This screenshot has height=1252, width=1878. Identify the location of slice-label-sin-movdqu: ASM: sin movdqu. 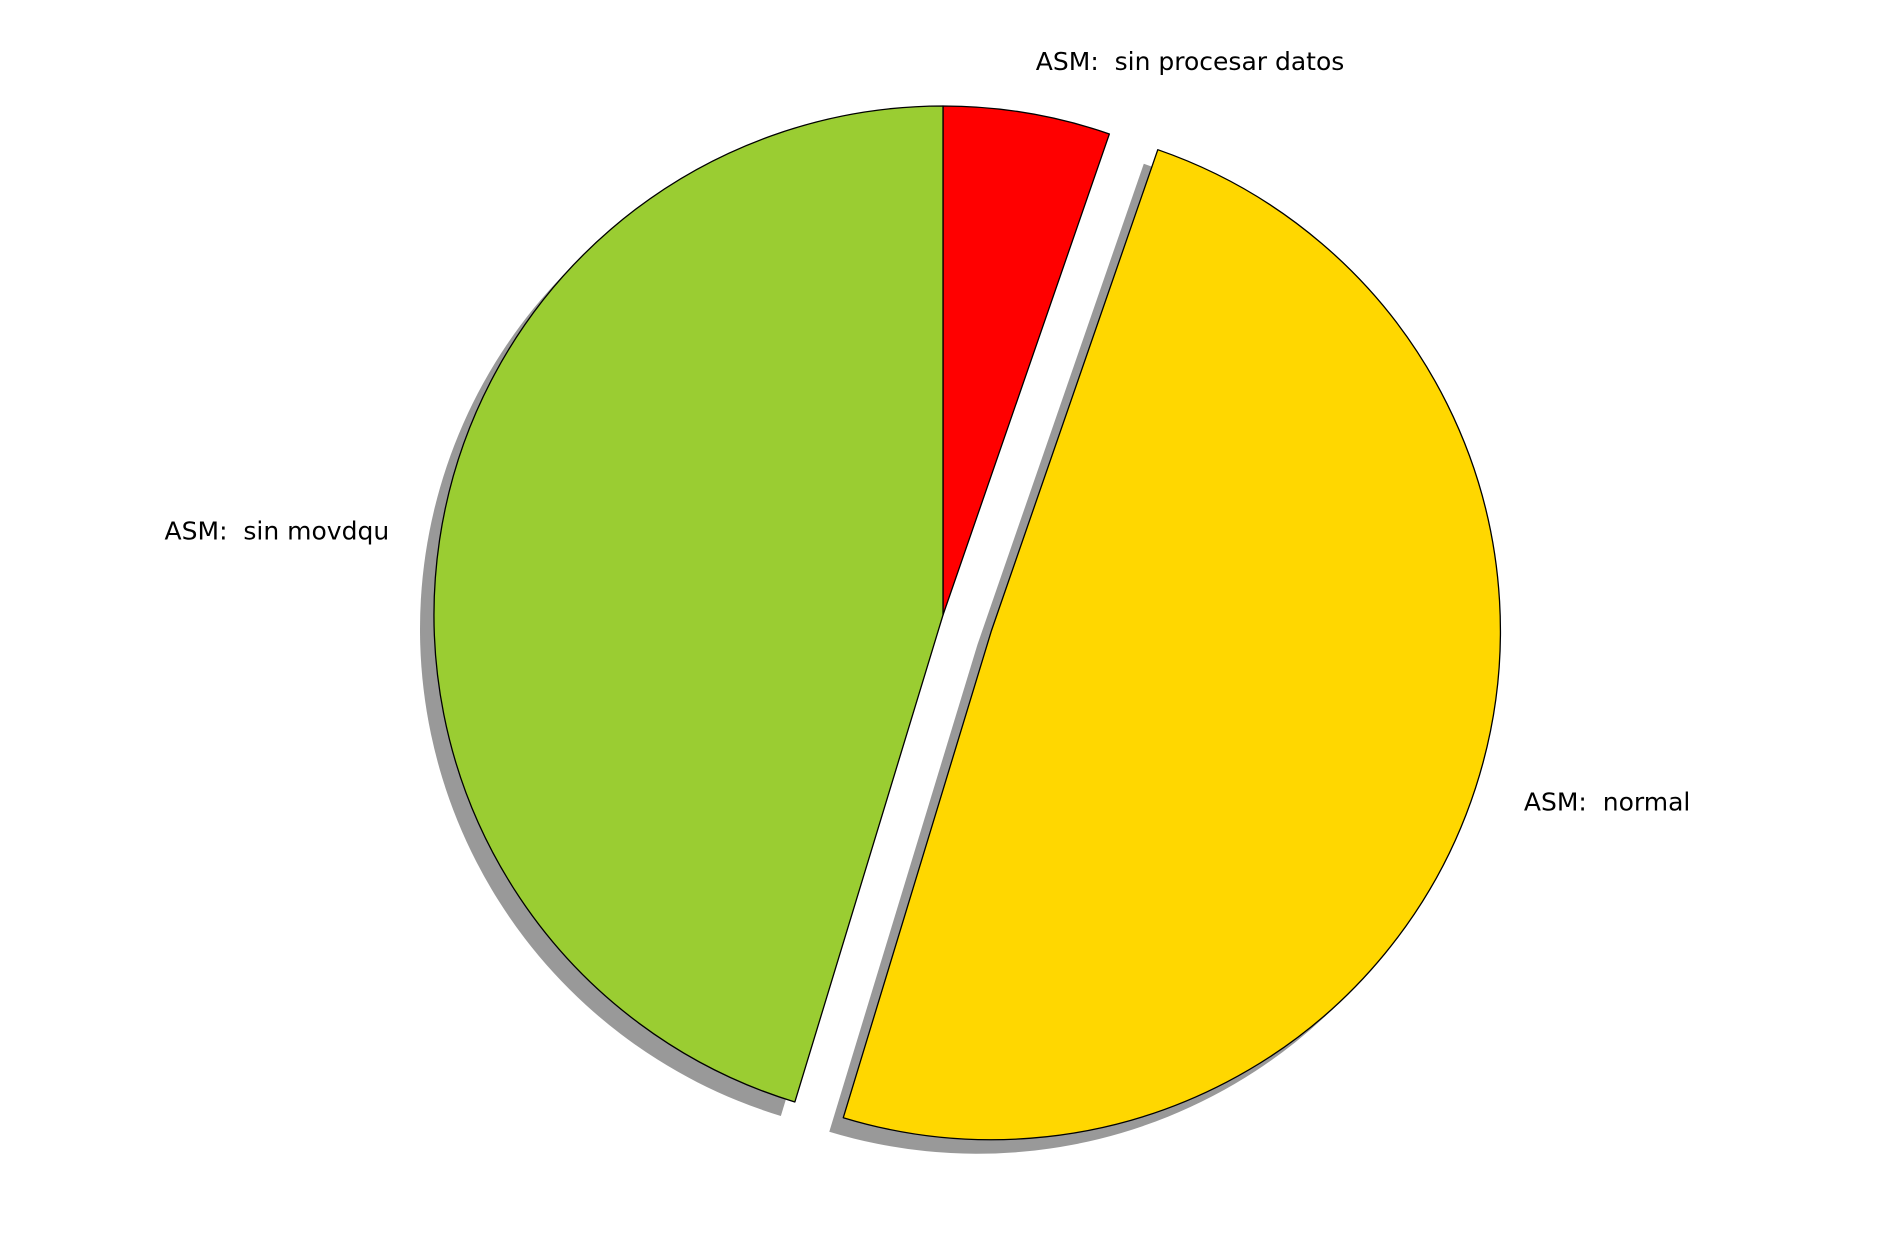
(277, 531).